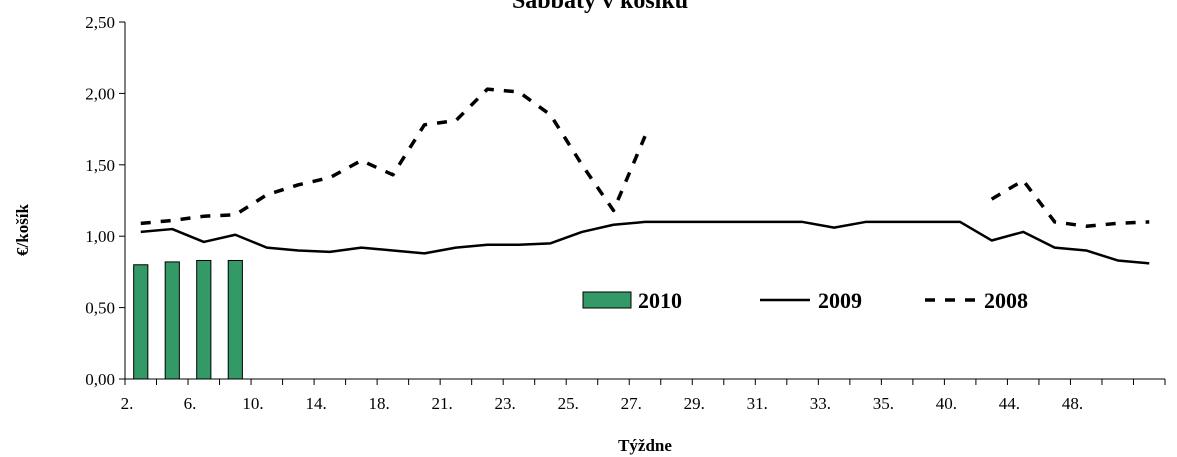 The height and width of the screenshot is (457, 1177). Describe the element at coordinates (378, 403) in the screenshot. I see `x-tick-label: 18.` at that location.